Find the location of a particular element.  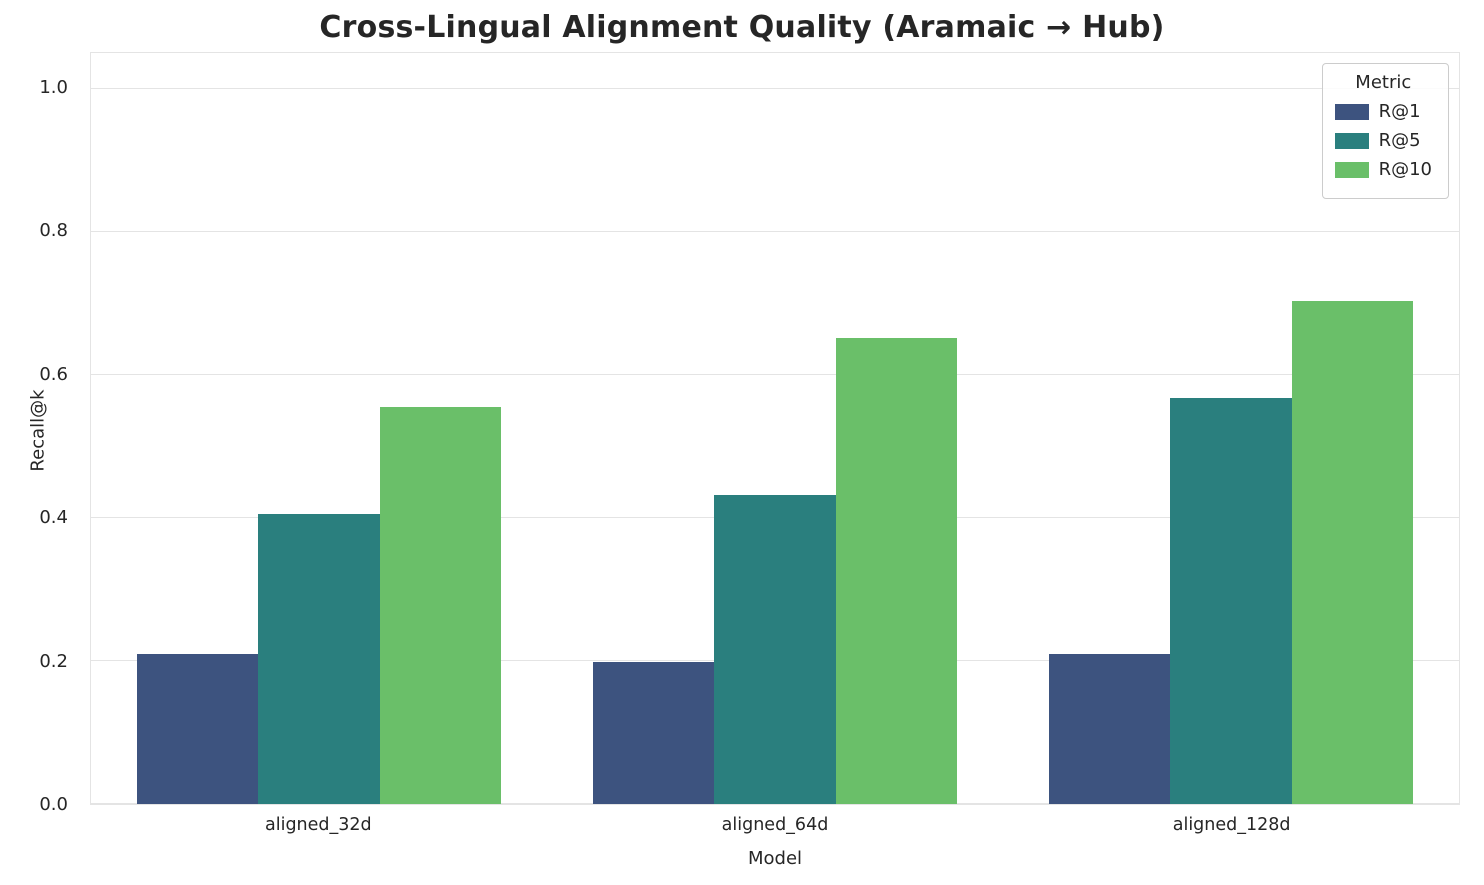

legend-entry: R@5 is located at coordinates (1383, 140).